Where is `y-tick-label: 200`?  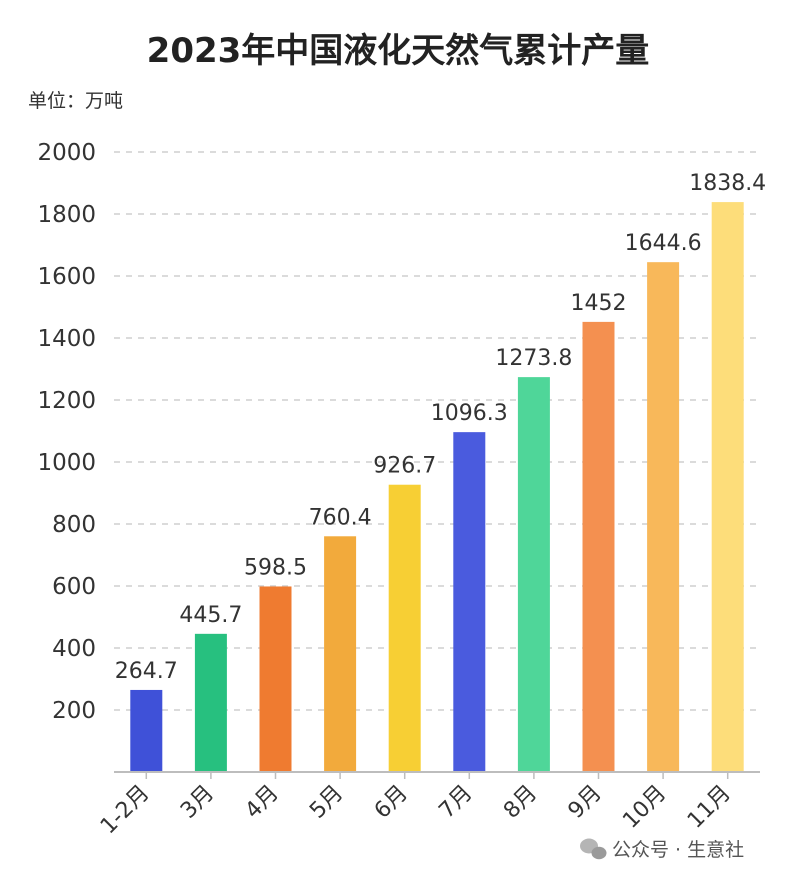 y-tick-label: 200 is located at coordinates (74, 711).